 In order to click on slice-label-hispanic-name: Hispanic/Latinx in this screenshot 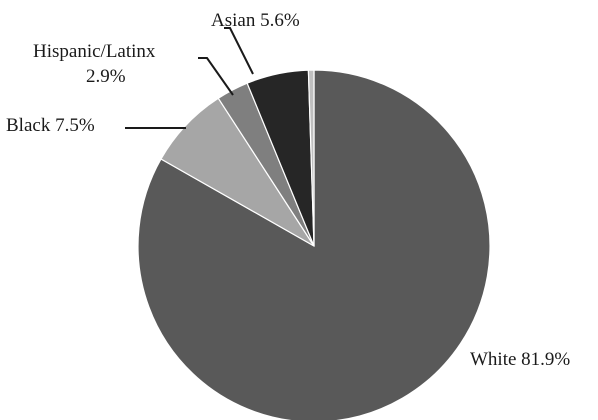, I will do `click(94, 51)`.